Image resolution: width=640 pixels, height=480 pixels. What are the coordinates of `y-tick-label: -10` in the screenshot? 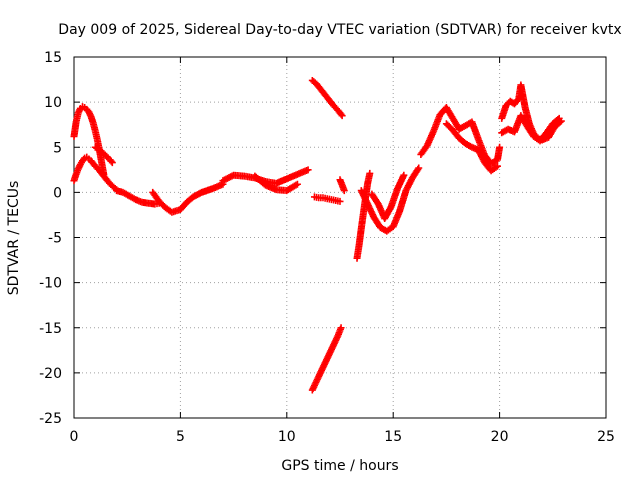 It's located at (50, 284).